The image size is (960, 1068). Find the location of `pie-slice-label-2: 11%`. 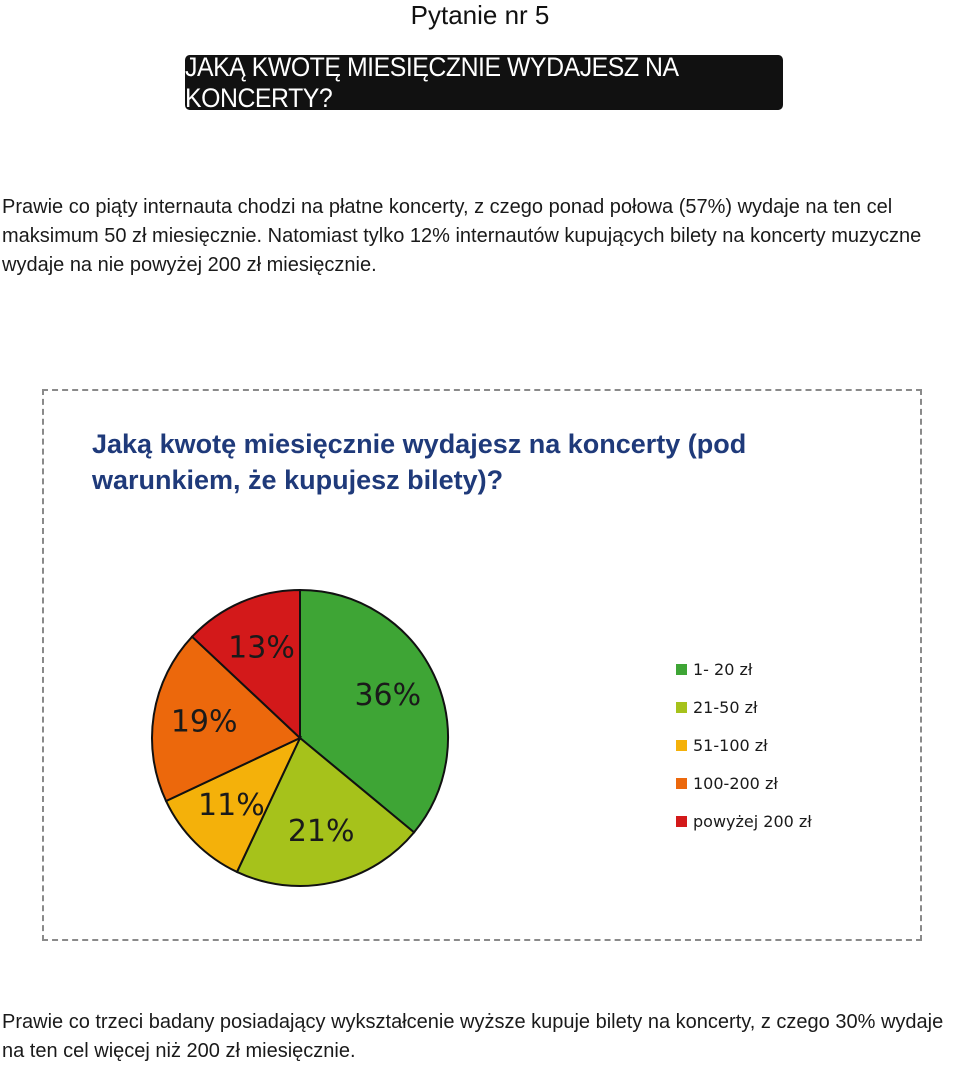

pie-slice-label-2: 11% is located at coordinates (231, 805).